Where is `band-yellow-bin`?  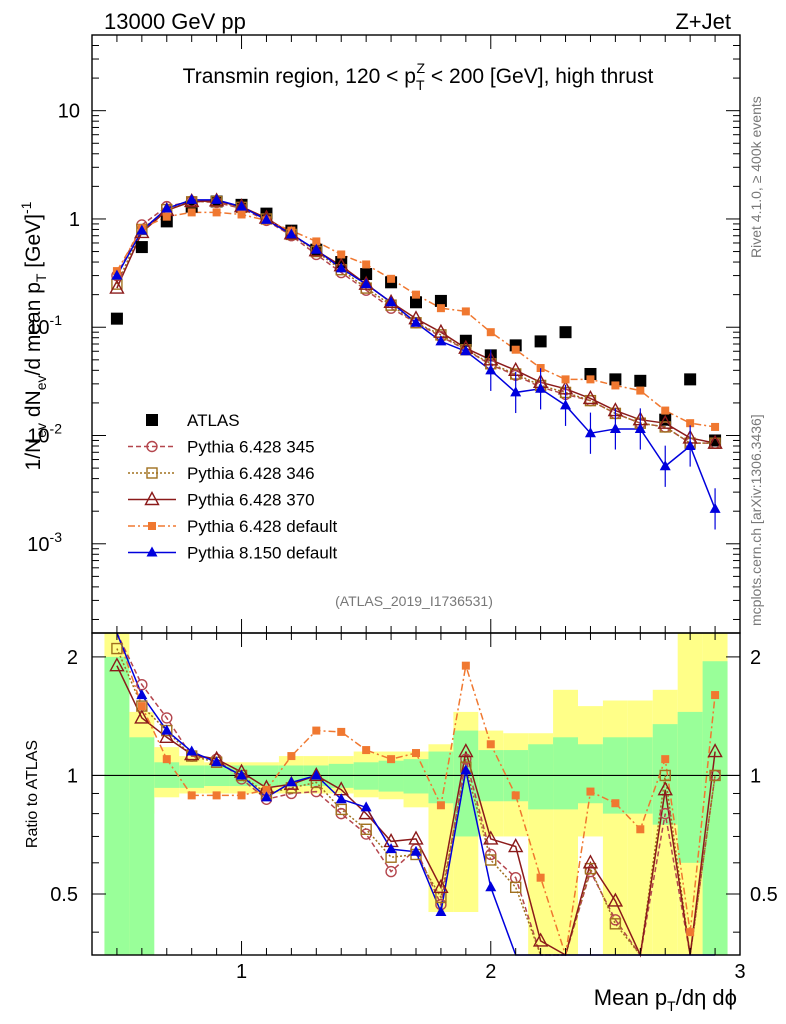
band-yellow-bin is located at coordinates (565, 822).